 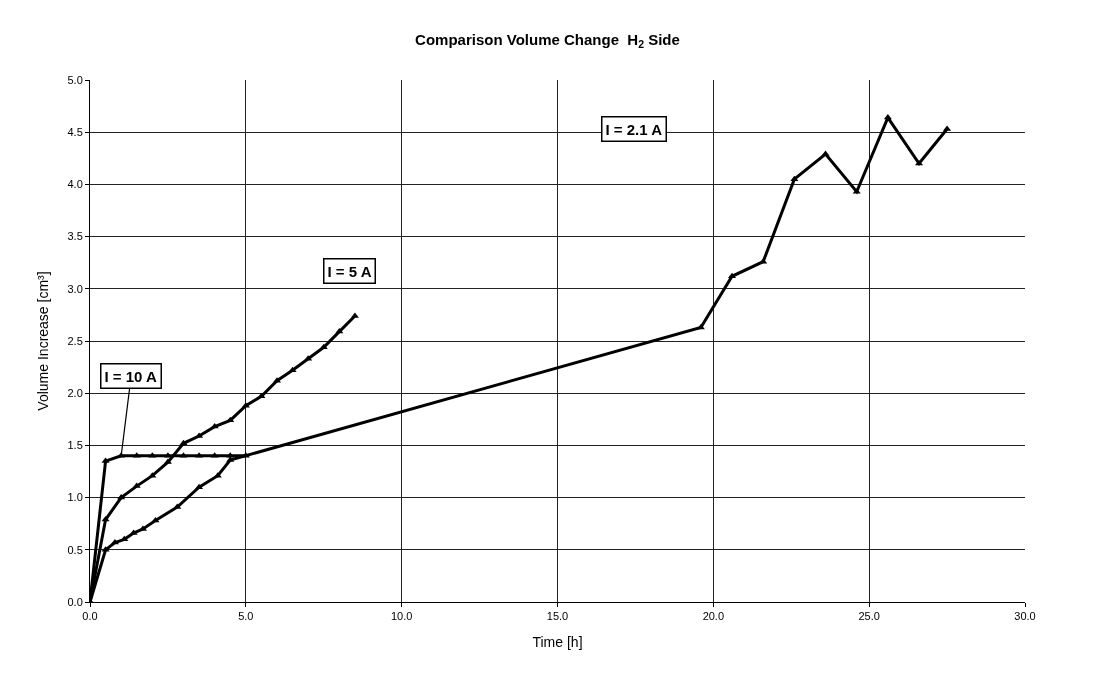 I want to click on x-tick-label: 5.0, so click(x=246, y=616).